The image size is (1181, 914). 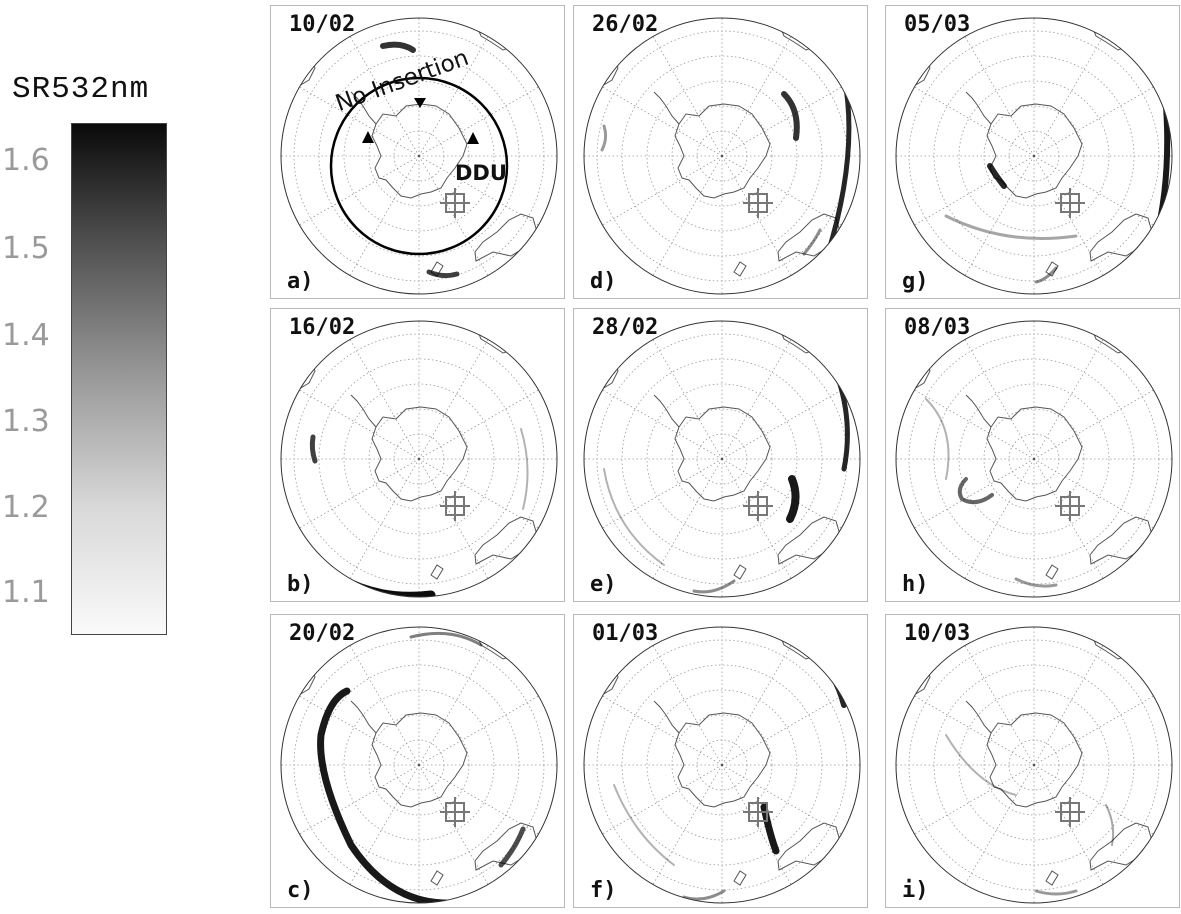 I want to click on panel-label: b), so click(x=300, y=584).